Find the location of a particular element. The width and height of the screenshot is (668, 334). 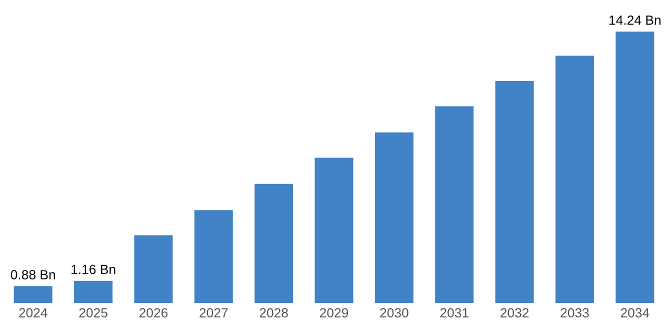

x-tick-label: 2027 is located at coordinates (214, 313).